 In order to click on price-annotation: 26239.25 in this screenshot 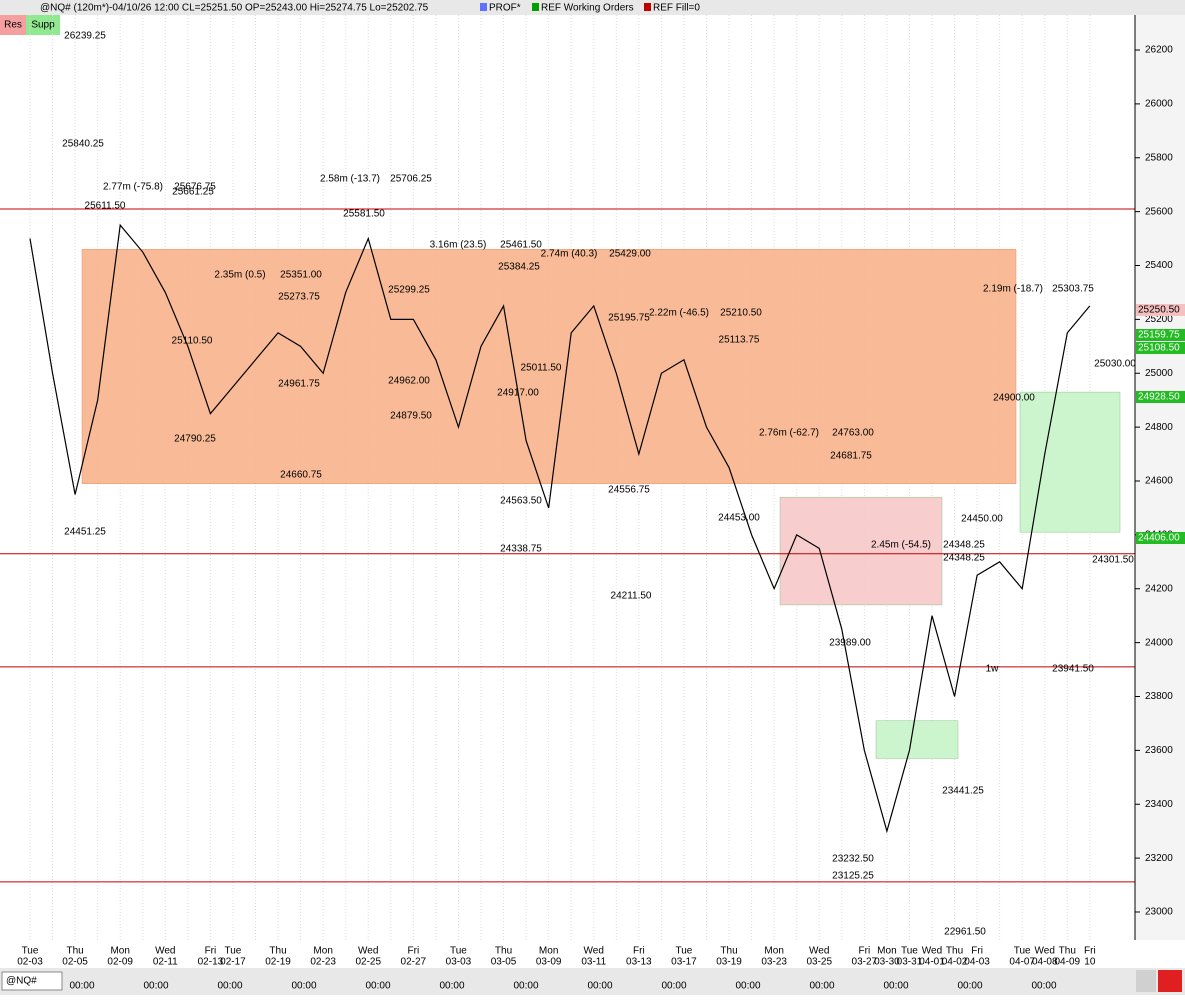, I will do `click(85, 36)`.